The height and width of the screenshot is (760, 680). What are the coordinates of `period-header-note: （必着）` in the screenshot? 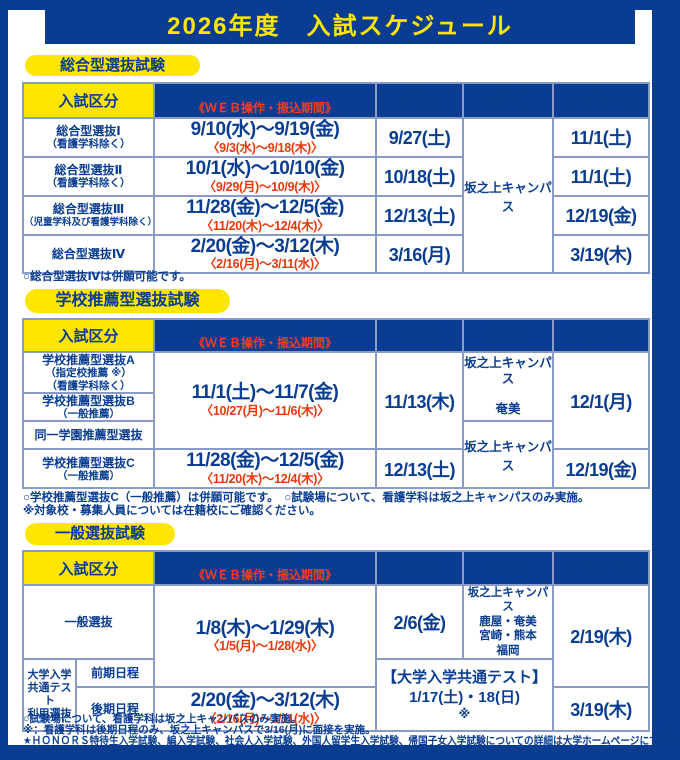 It's located at (316, 94).